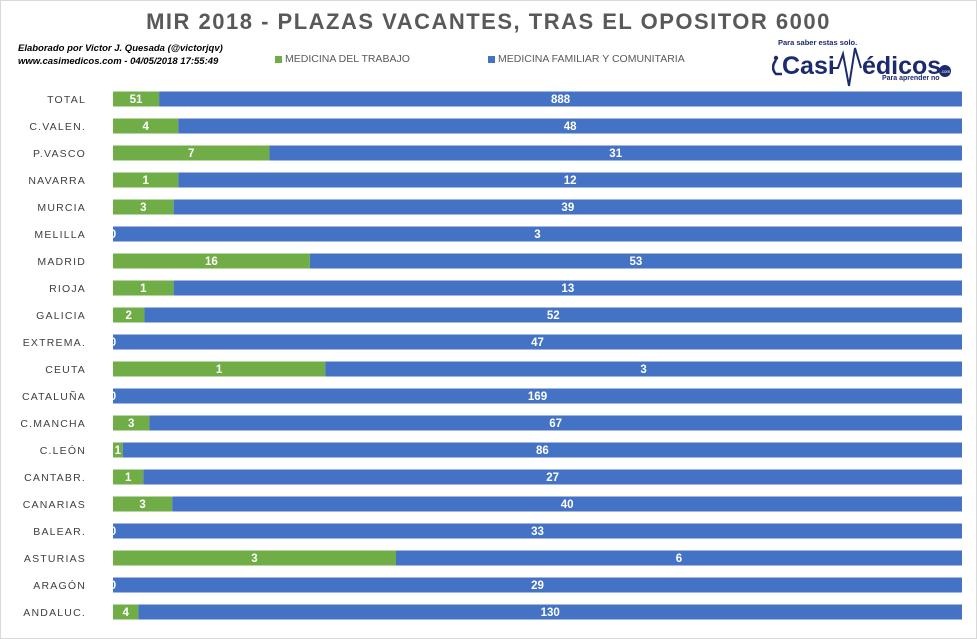 The image size is (977, 639). Describe the element at coordinates (66, 100) in the screenshot. I see `category-label: TOTAL` at that location.